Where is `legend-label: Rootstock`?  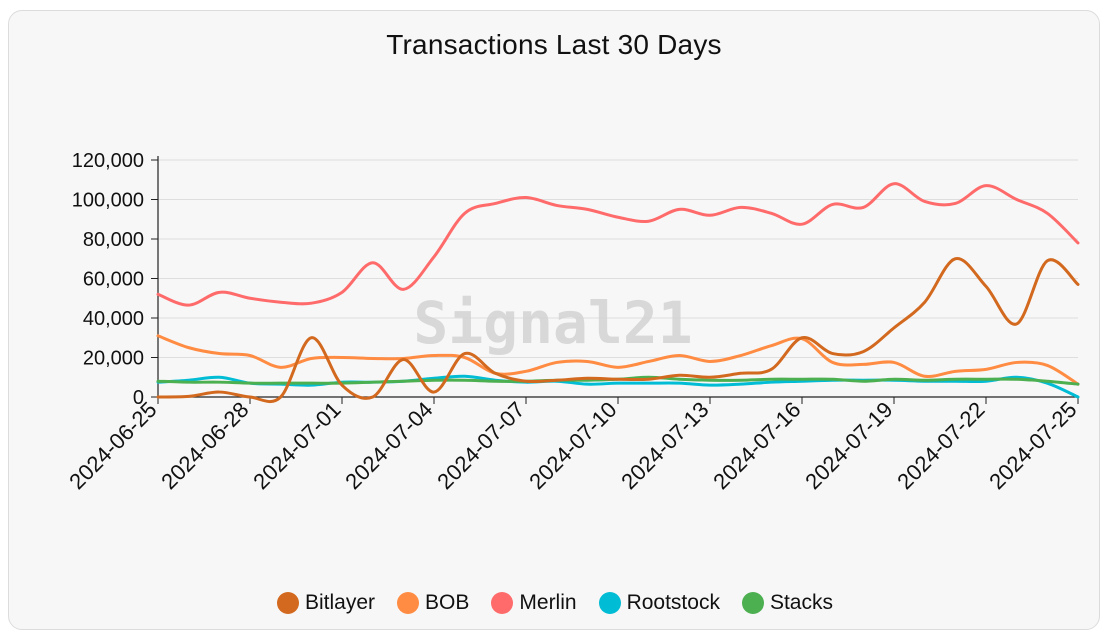 legend-label: Rootstock is located at coordinates (673, 602).